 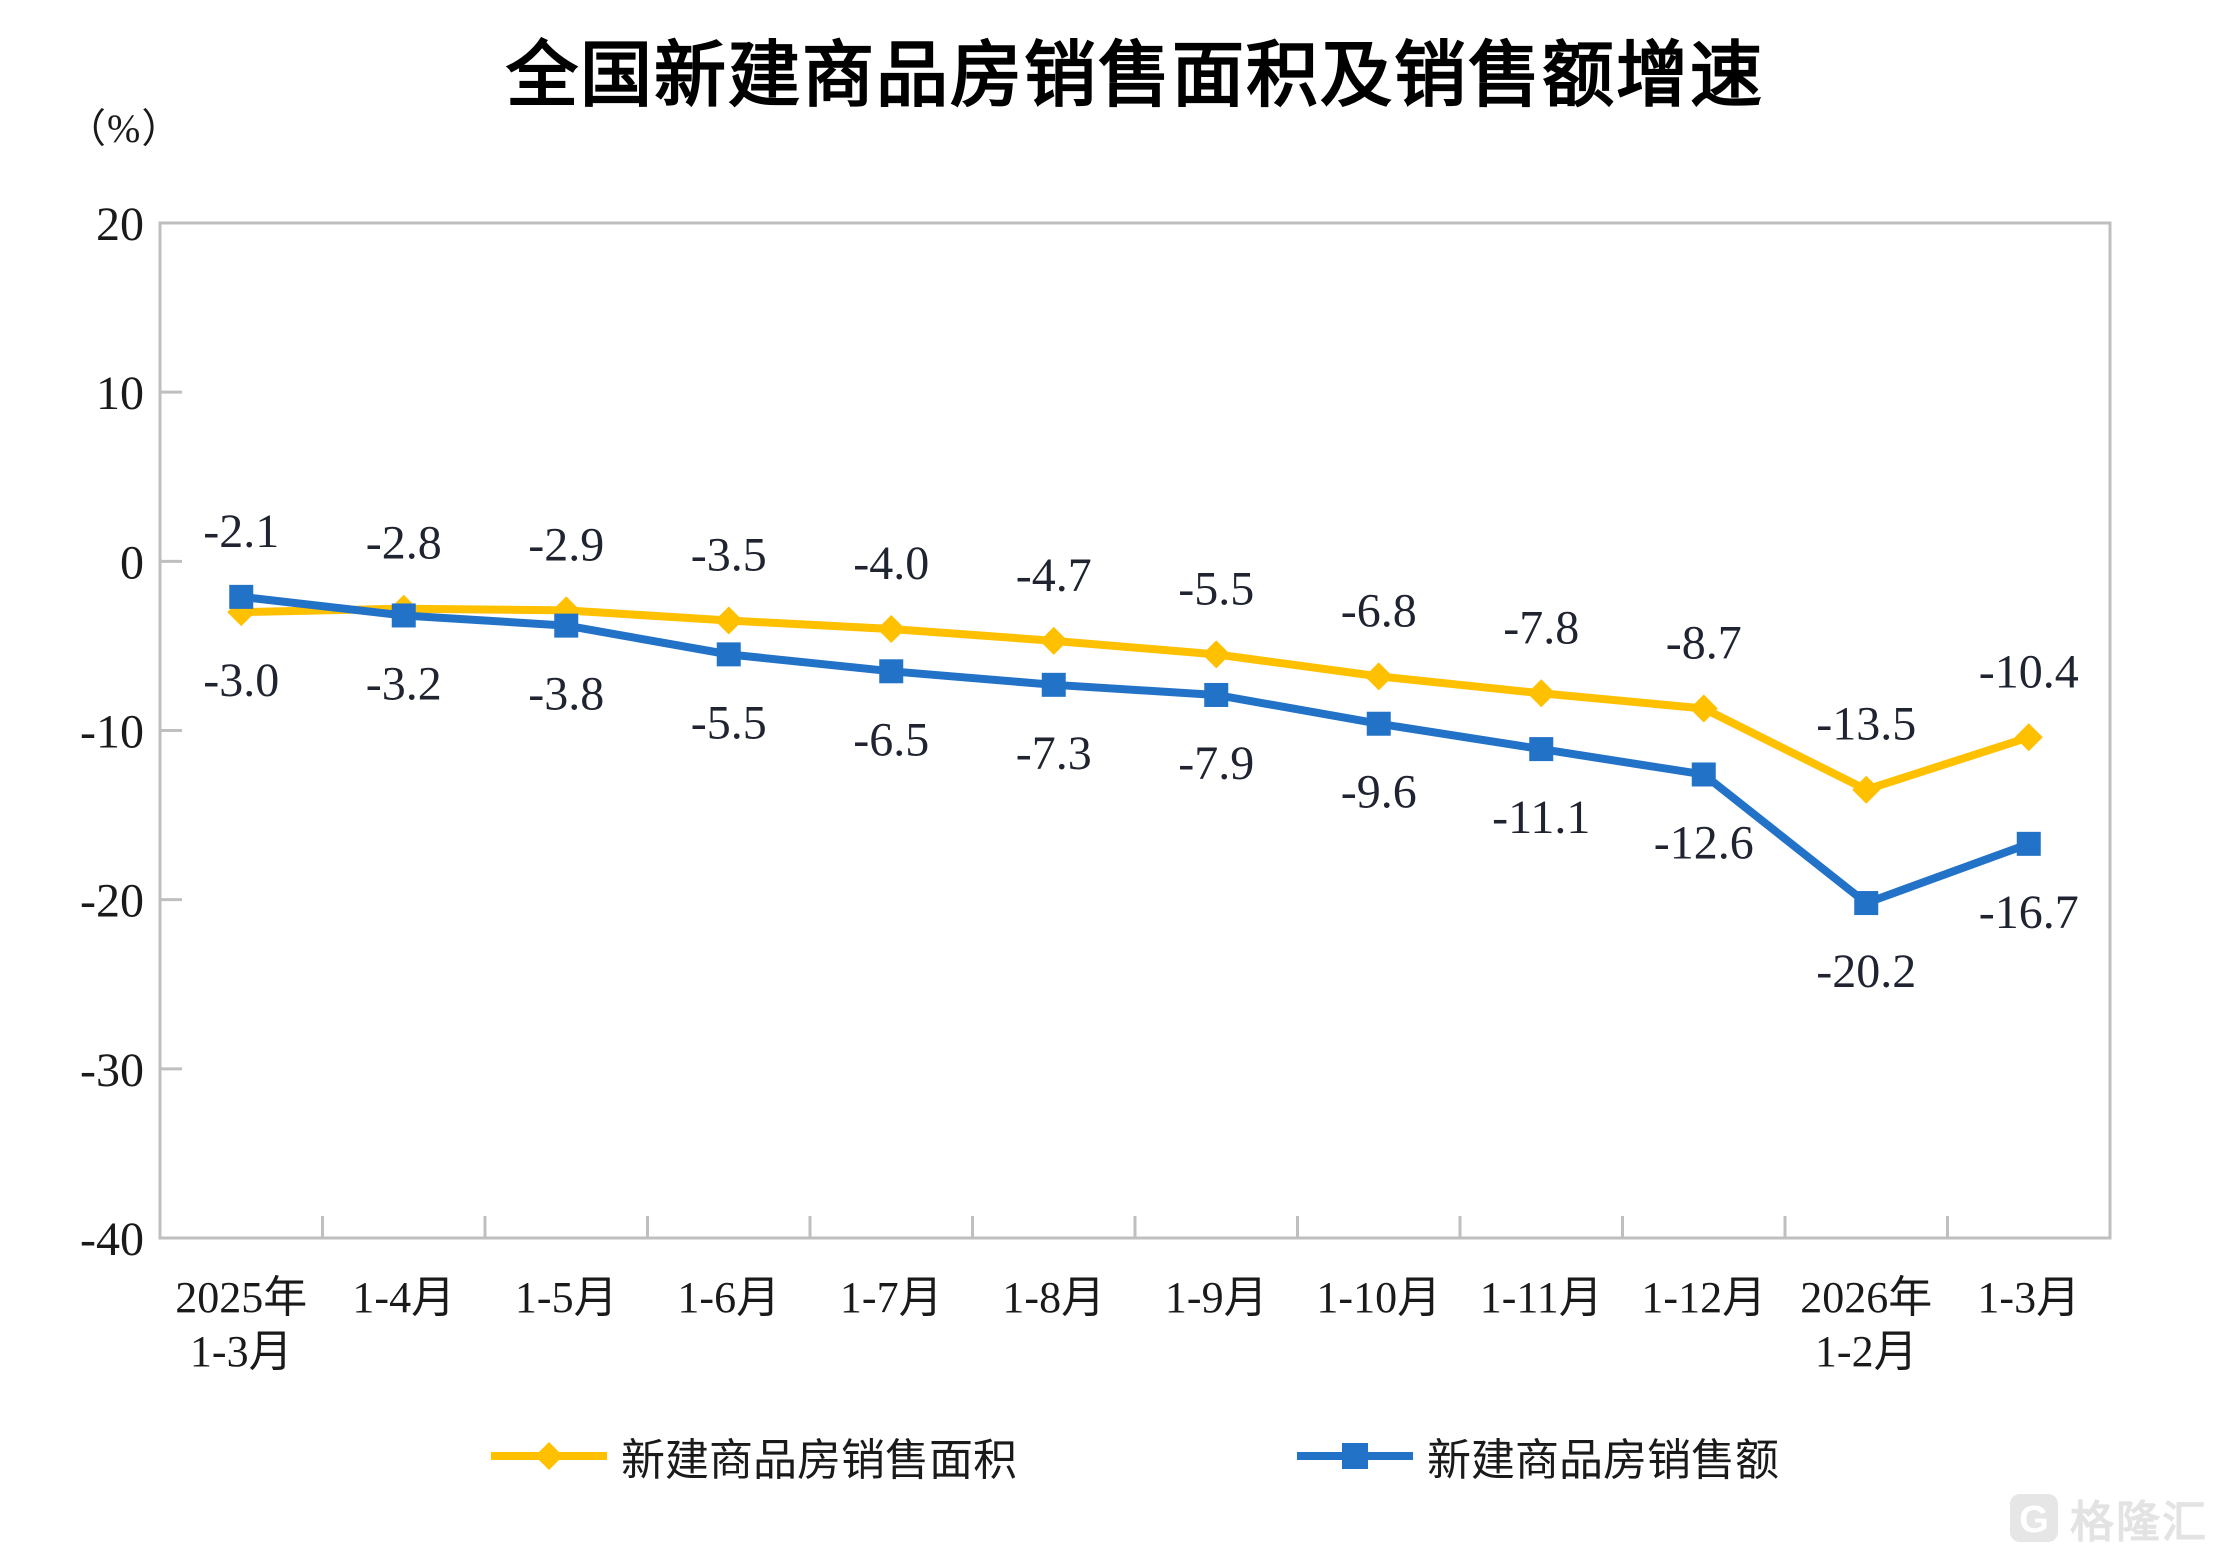 What do you see at coordinates (819, 1460) in the screenshot?
I see `legend-label-sales-area: 新建商品房销售面积` at bounding box center [819, 1460].